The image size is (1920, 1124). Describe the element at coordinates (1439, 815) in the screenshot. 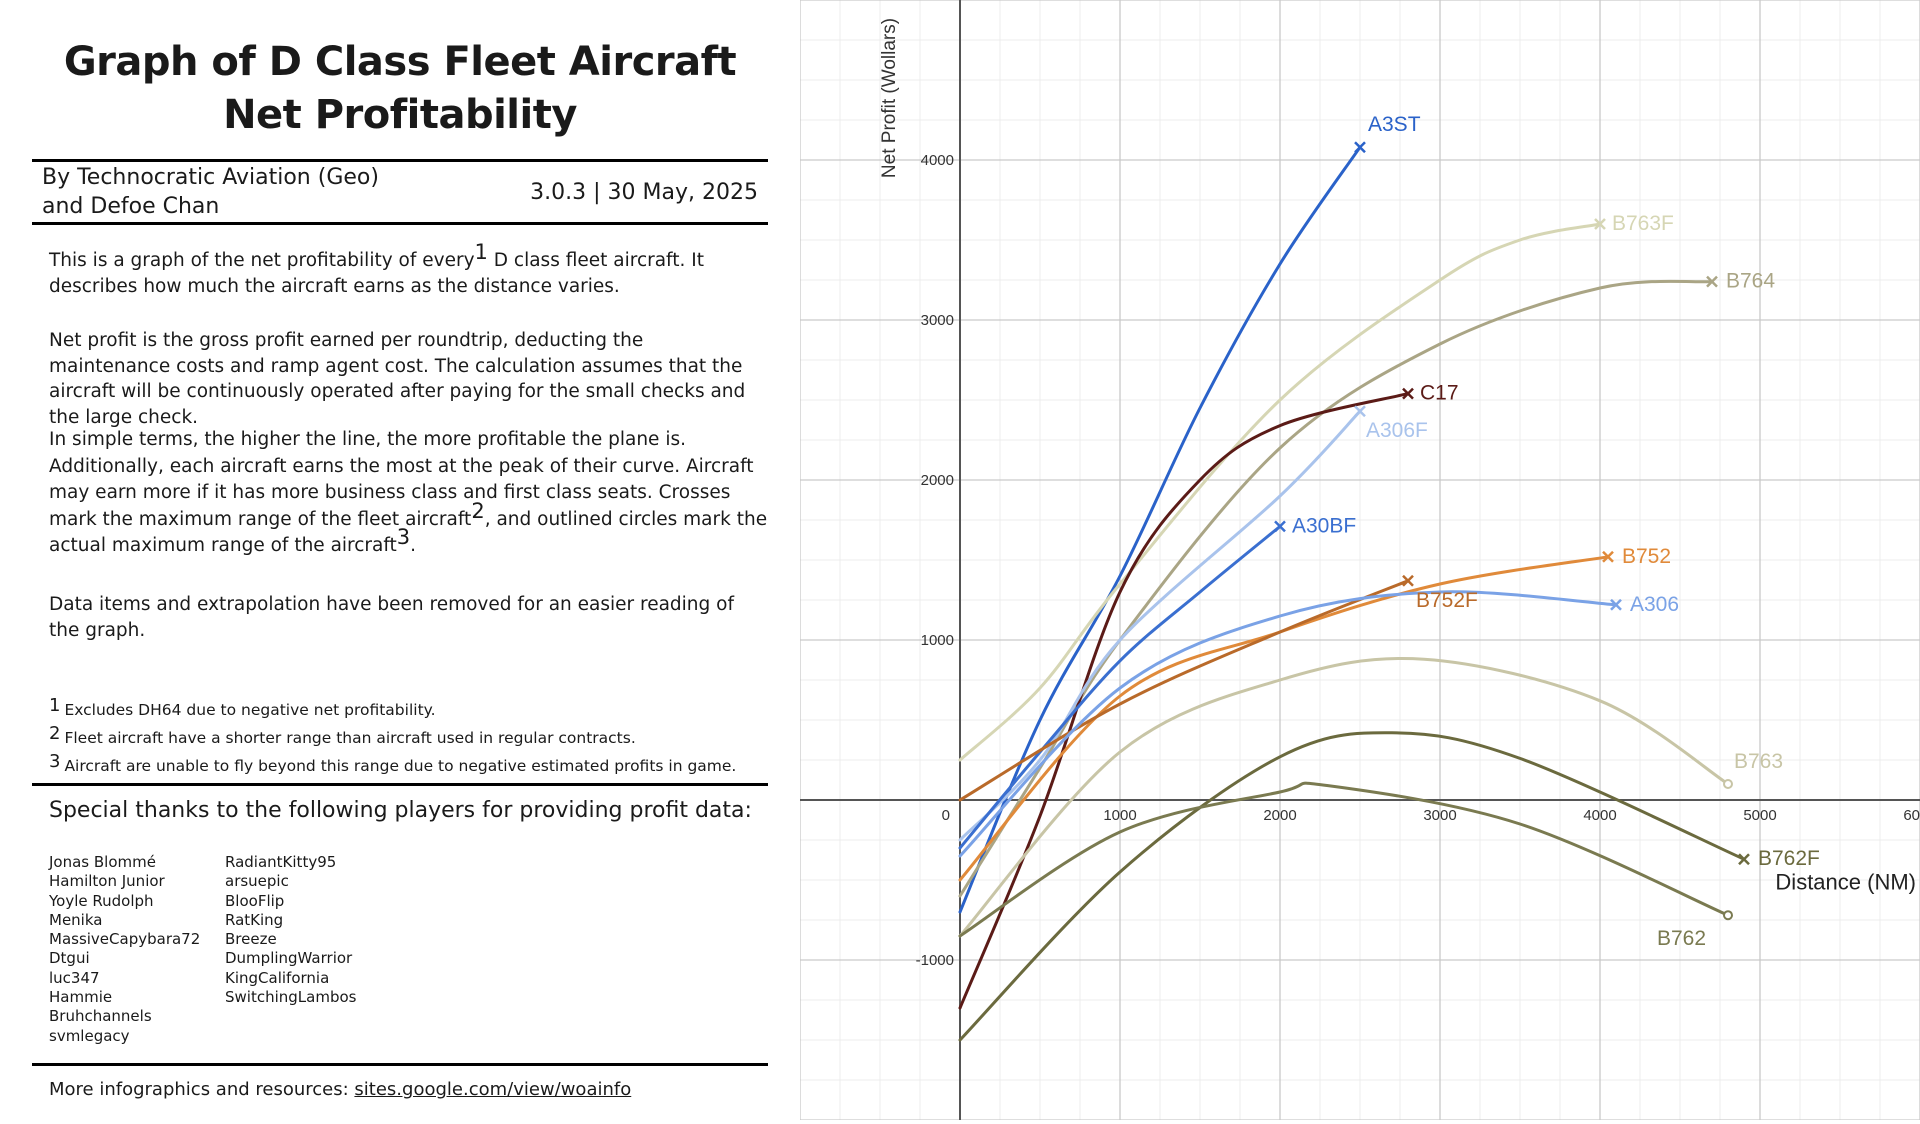

I see `x-tick-label: 3000` at that location.